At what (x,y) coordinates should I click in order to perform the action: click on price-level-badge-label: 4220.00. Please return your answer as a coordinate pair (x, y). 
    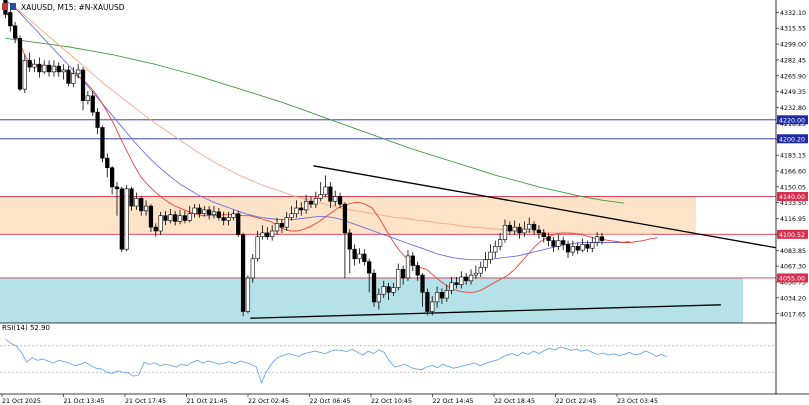
    Looking at the image, I should click on (792, 120).